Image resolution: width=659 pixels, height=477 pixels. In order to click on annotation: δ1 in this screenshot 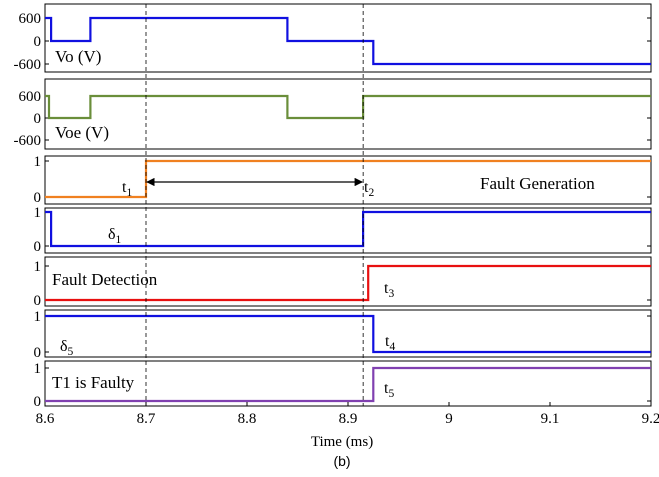, I will do `click(115, 236)`.